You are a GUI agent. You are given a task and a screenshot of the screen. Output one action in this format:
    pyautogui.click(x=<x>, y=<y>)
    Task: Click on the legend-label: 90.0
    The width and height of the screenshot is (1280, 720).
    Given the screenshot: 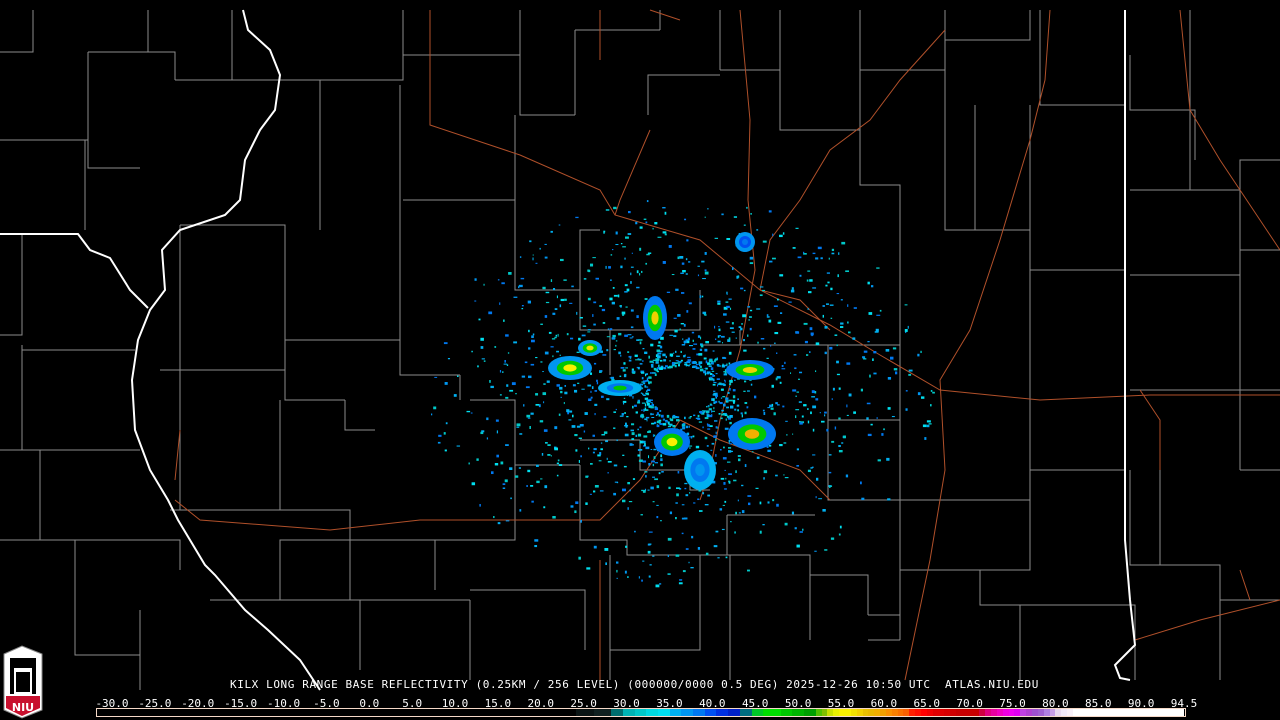 What is the action you would take?
    pyautogui.click(x=1141, y=703)
    